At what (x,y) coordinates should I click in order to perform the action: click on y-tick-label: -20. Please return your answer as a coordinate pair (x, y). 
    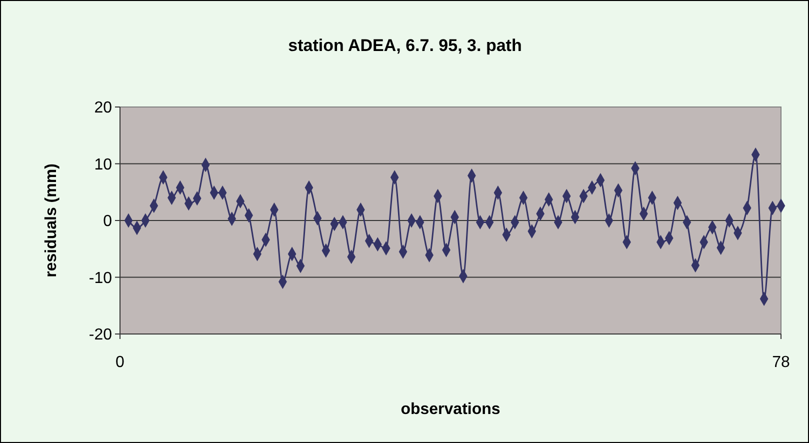
    Looking at the image, I should click on (100, 335).